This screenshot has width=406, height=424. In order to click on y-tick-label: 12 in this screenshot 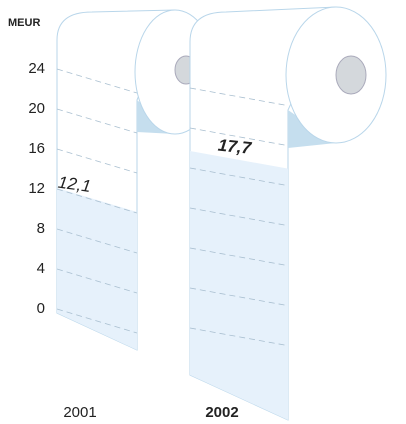, I will do `click(36, 188)`.